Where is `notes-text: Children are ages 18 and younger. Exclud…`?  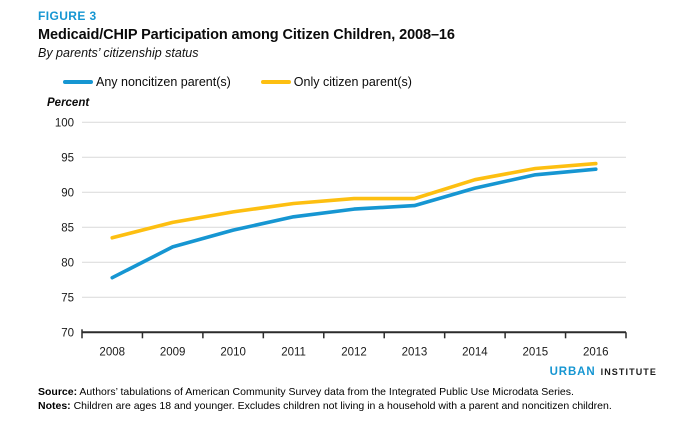
notes-text: Children are ages 18 and younger. Exclud… is located at coordinates (341, 406).